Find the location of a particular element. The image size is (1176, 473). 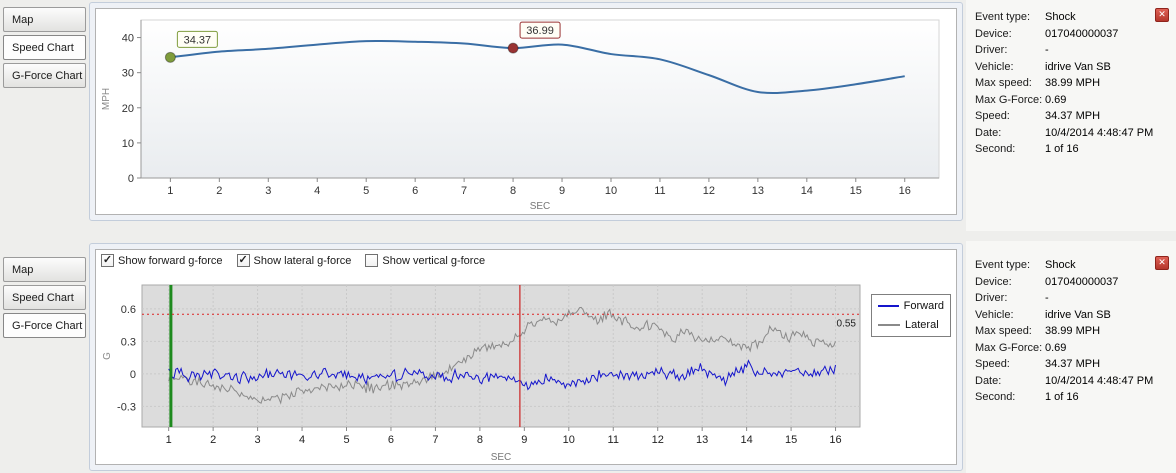

checkbox-show-forward-gforce: ✓ Show forward g-force is located at coordinates (162, 260).